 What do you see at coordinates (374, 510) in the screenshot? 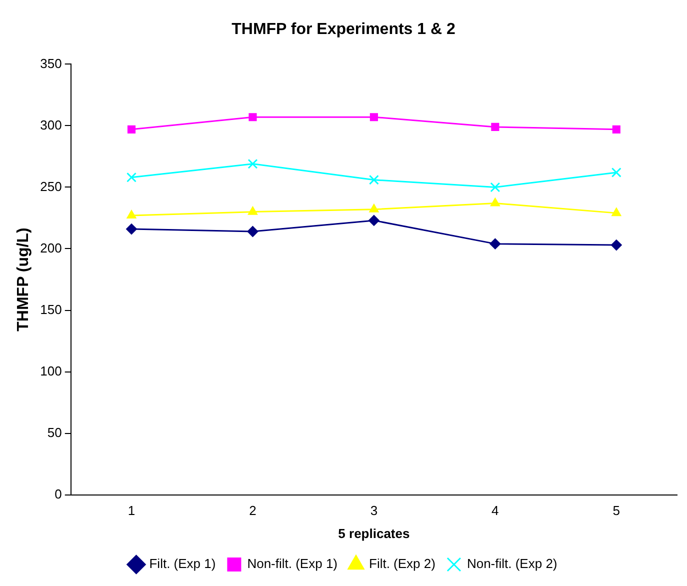
I see `x-tick-label: 3` at bounding box center [374, 510].